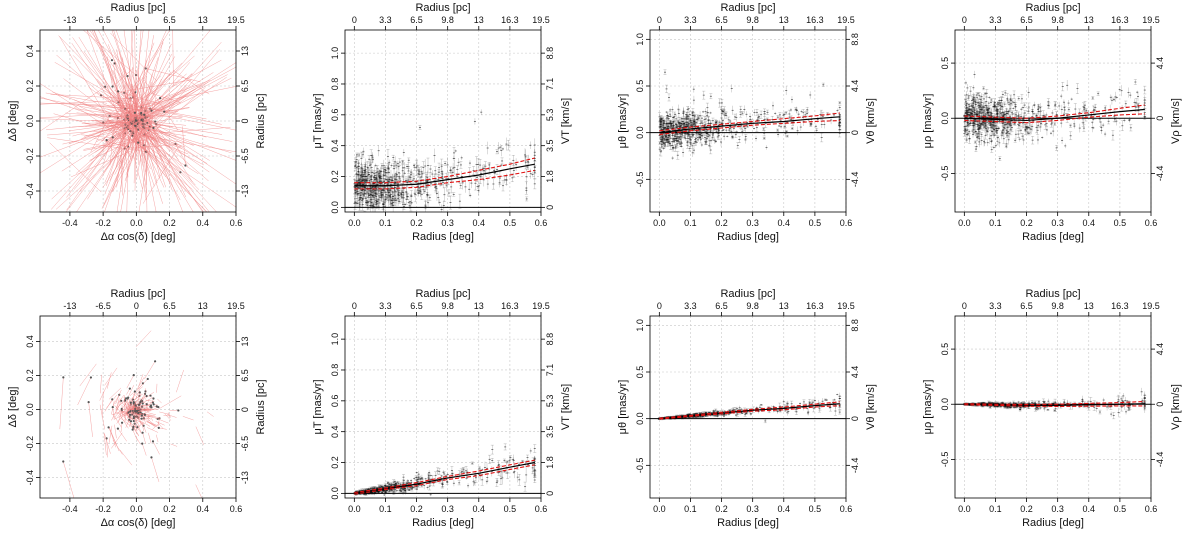 This screenshot has width=1200, height=542. What do you see at coordinates (335, 176) in the screenshot?
I see `y-tick-label: 0.2` at bounding box center [335, 176].